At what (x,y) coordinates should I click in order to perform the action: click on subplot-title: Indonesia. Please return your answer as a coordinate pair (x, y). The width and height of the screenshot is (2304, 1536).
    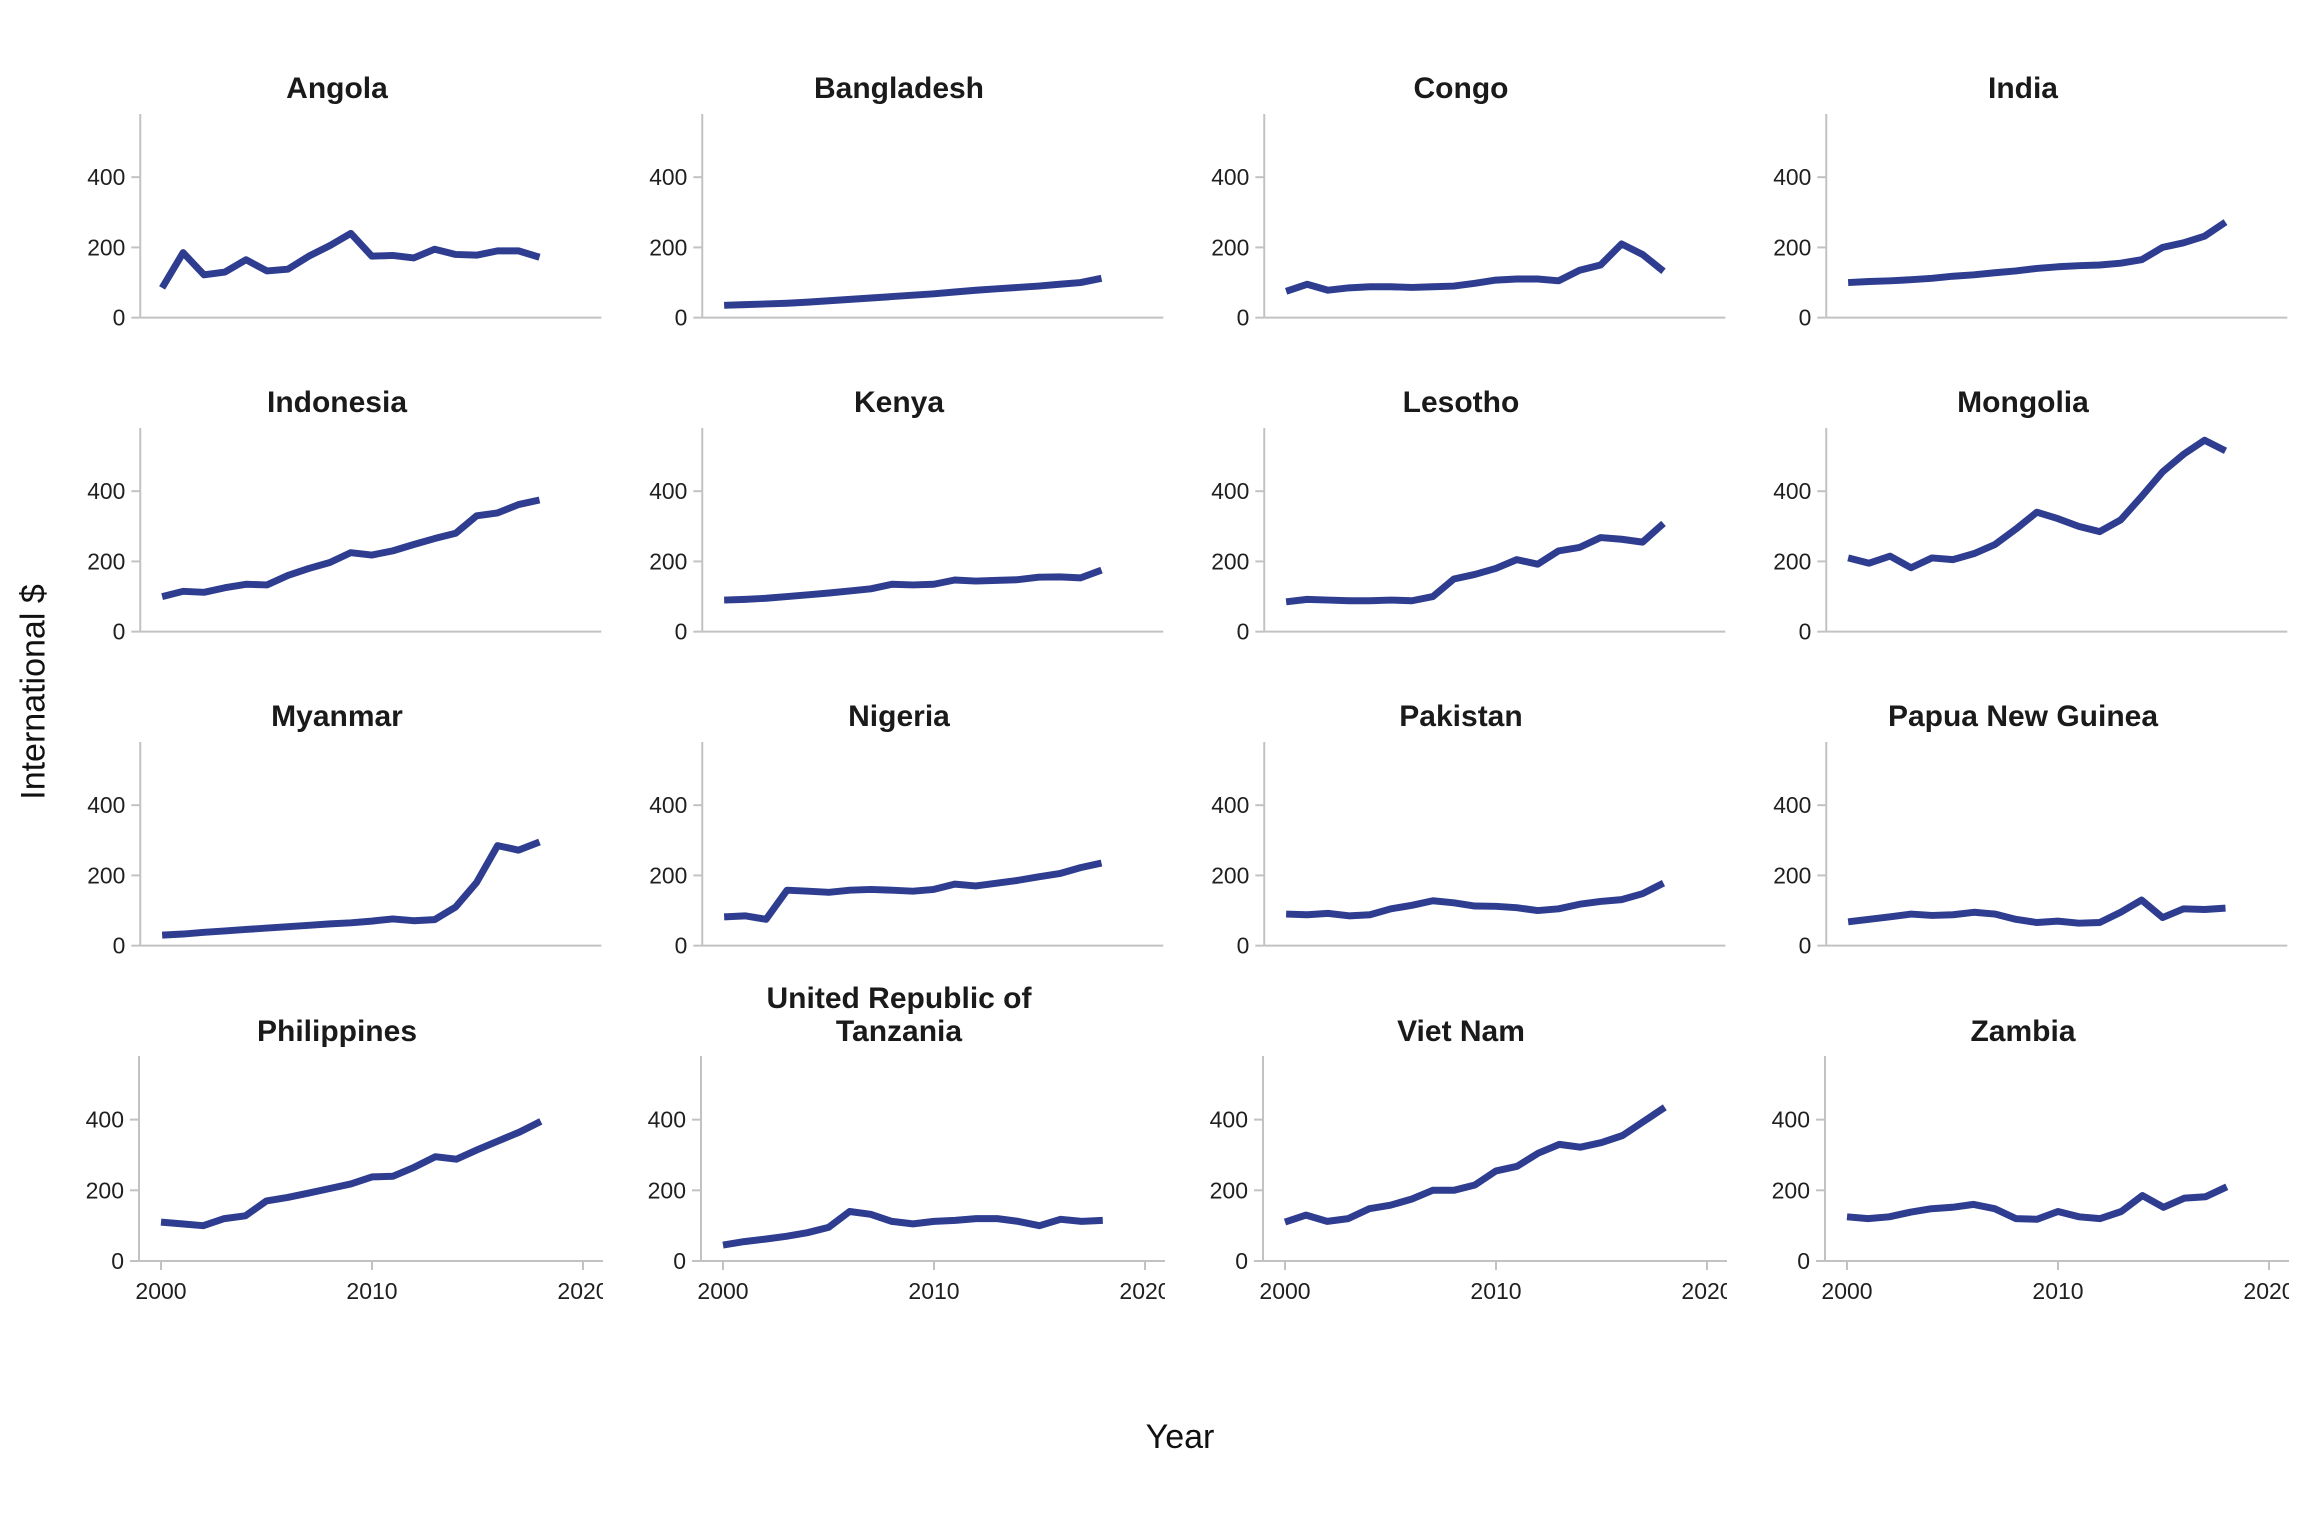
    Looking at the image, I should click on (337, 403).